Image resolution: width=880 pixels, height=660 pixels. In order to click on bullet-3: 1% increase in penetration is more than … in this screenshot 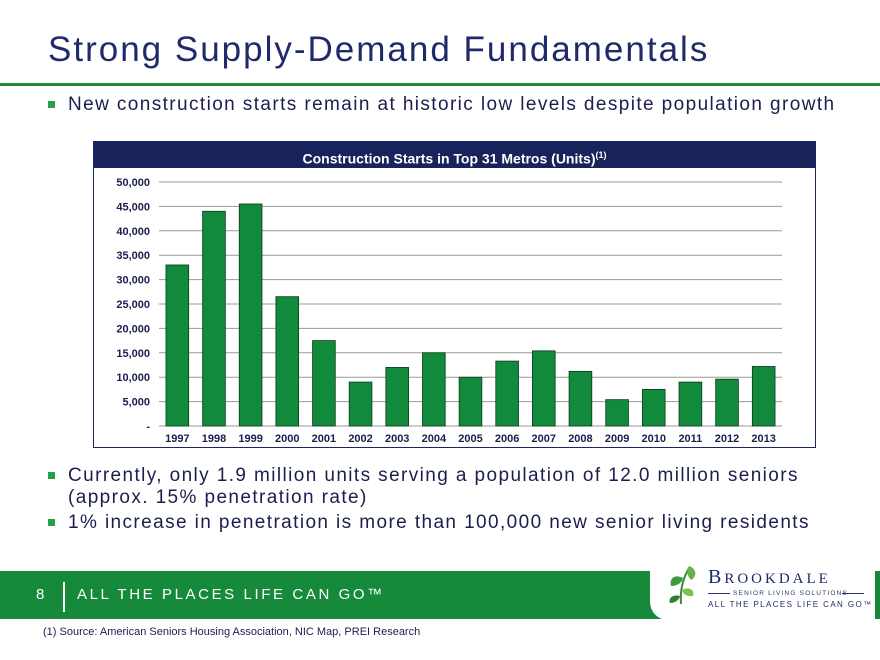, I will do `click(453, 523)`.